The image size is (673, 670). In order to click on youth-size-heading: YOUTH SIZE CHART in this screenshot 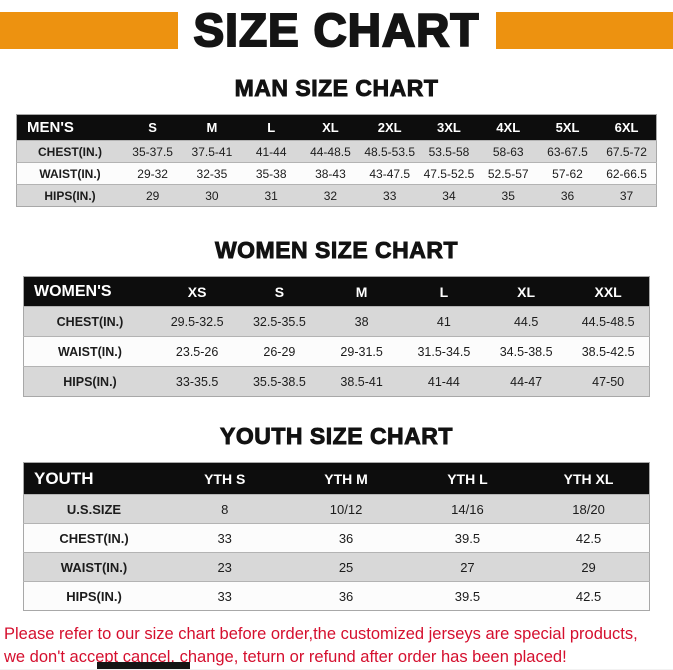, I will do `click(336, 436)`.